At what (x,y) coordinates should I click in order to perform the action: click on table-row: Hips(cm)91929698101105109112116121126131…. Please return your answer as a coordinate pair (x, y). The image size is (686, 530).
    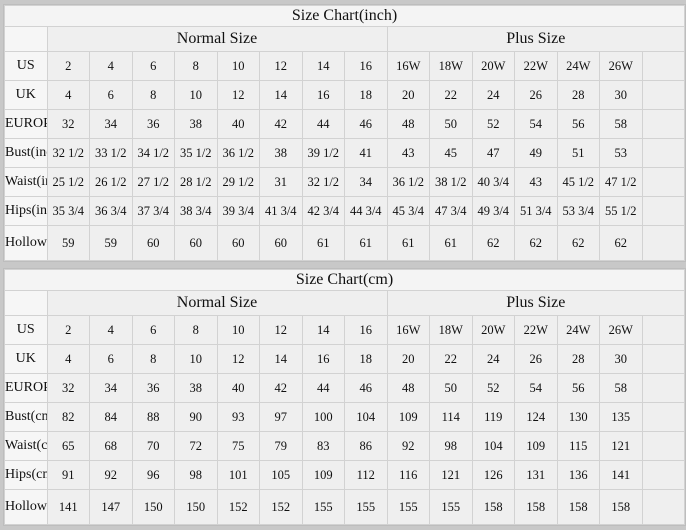
    Looking at the image, I should click on (344, 475).